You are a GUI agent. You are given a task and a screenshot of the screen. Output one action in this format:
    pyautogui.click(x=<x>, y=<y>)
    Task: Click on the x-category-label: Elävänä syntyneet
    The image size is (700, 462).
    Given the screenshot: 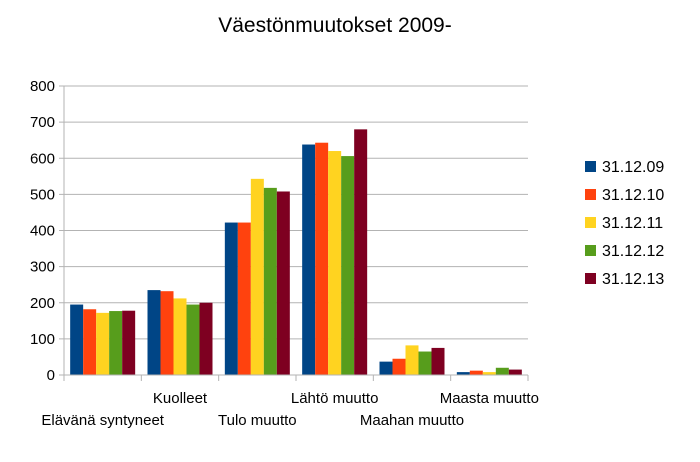 What is the action you would take?
    pyautogui.click(x=102, y=420)
    